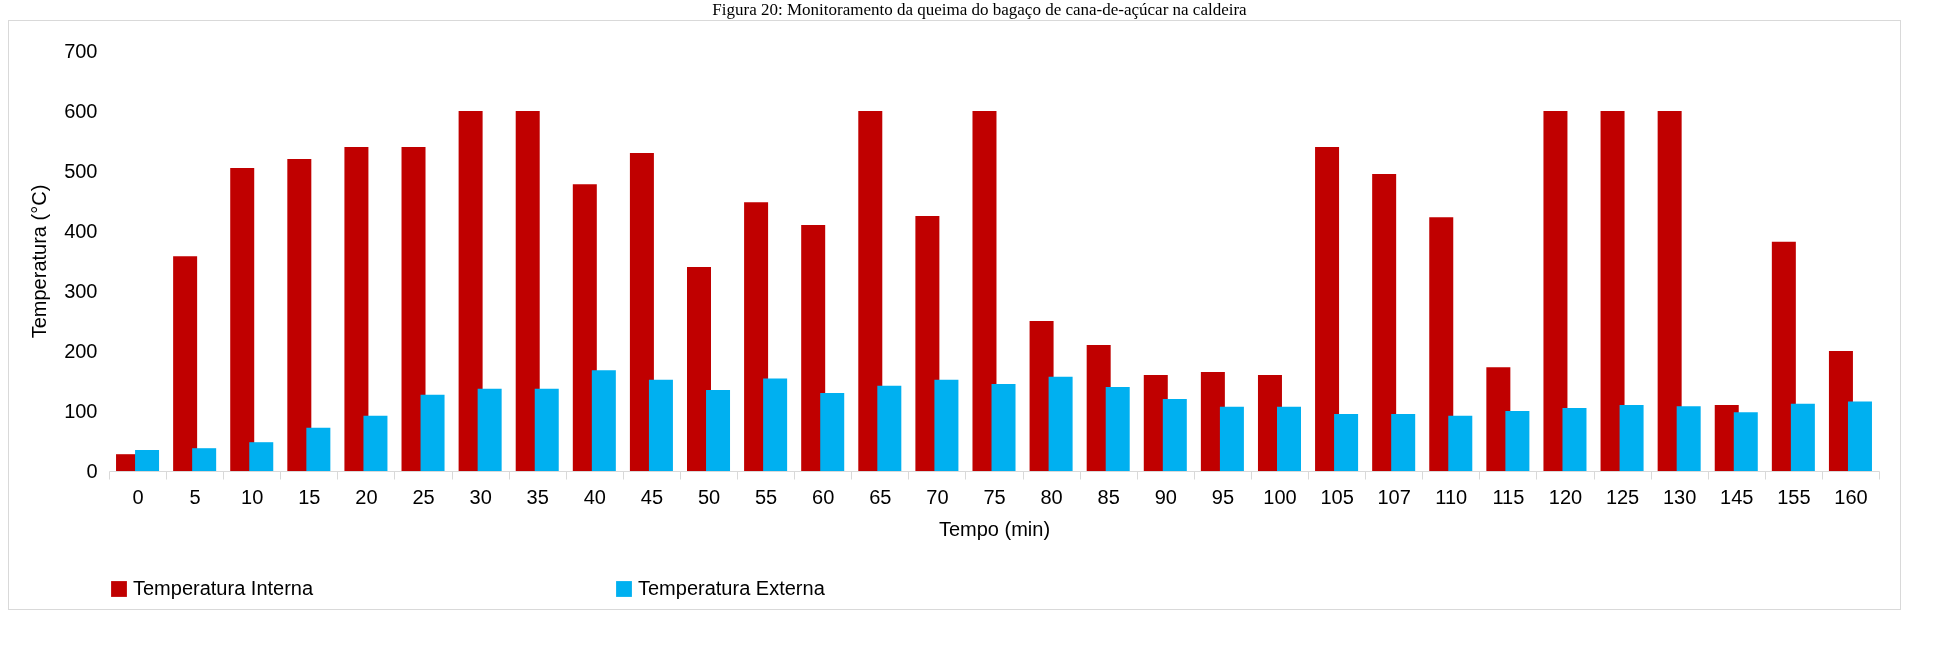  What do you see at coordinates (138, 496) in the screenshot?
I see `x-tick-label: 0` at bounding box center [138, 496].